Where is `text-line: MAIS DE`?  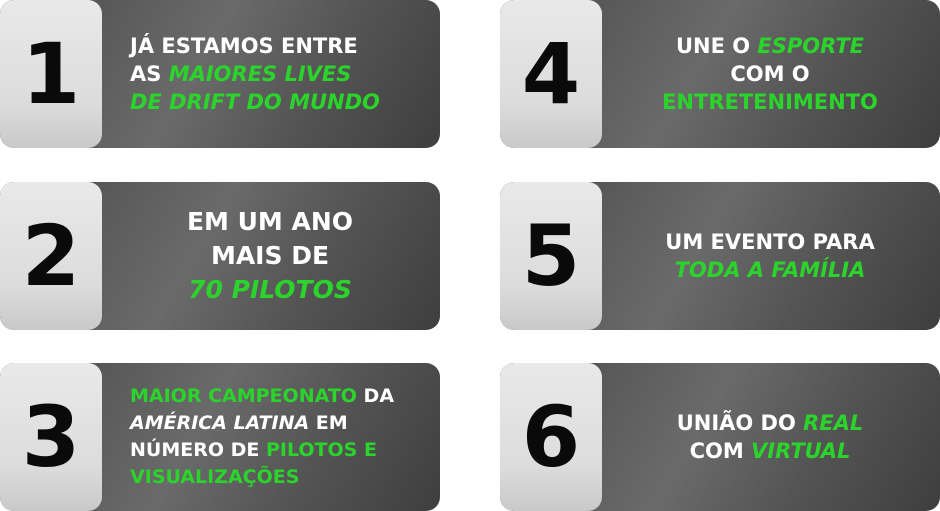
text-line: MAIS DE is located at coordinates (270, 256).